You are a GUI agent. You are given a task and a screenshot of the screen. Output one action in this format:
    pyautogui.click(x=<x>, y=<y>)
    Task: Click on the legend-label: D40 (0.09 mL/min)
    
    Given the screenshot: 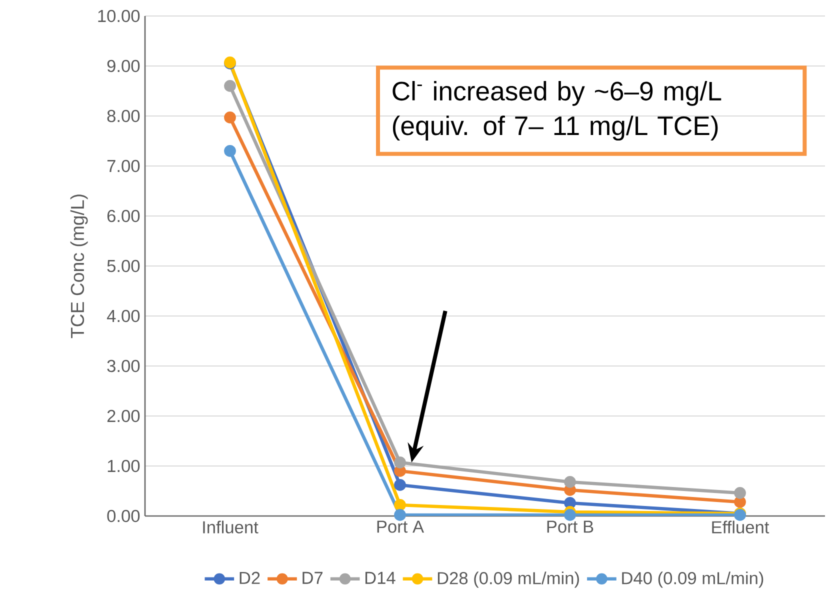 What is the action you would take?
    pyautogui.click(x=693, y=580)
    